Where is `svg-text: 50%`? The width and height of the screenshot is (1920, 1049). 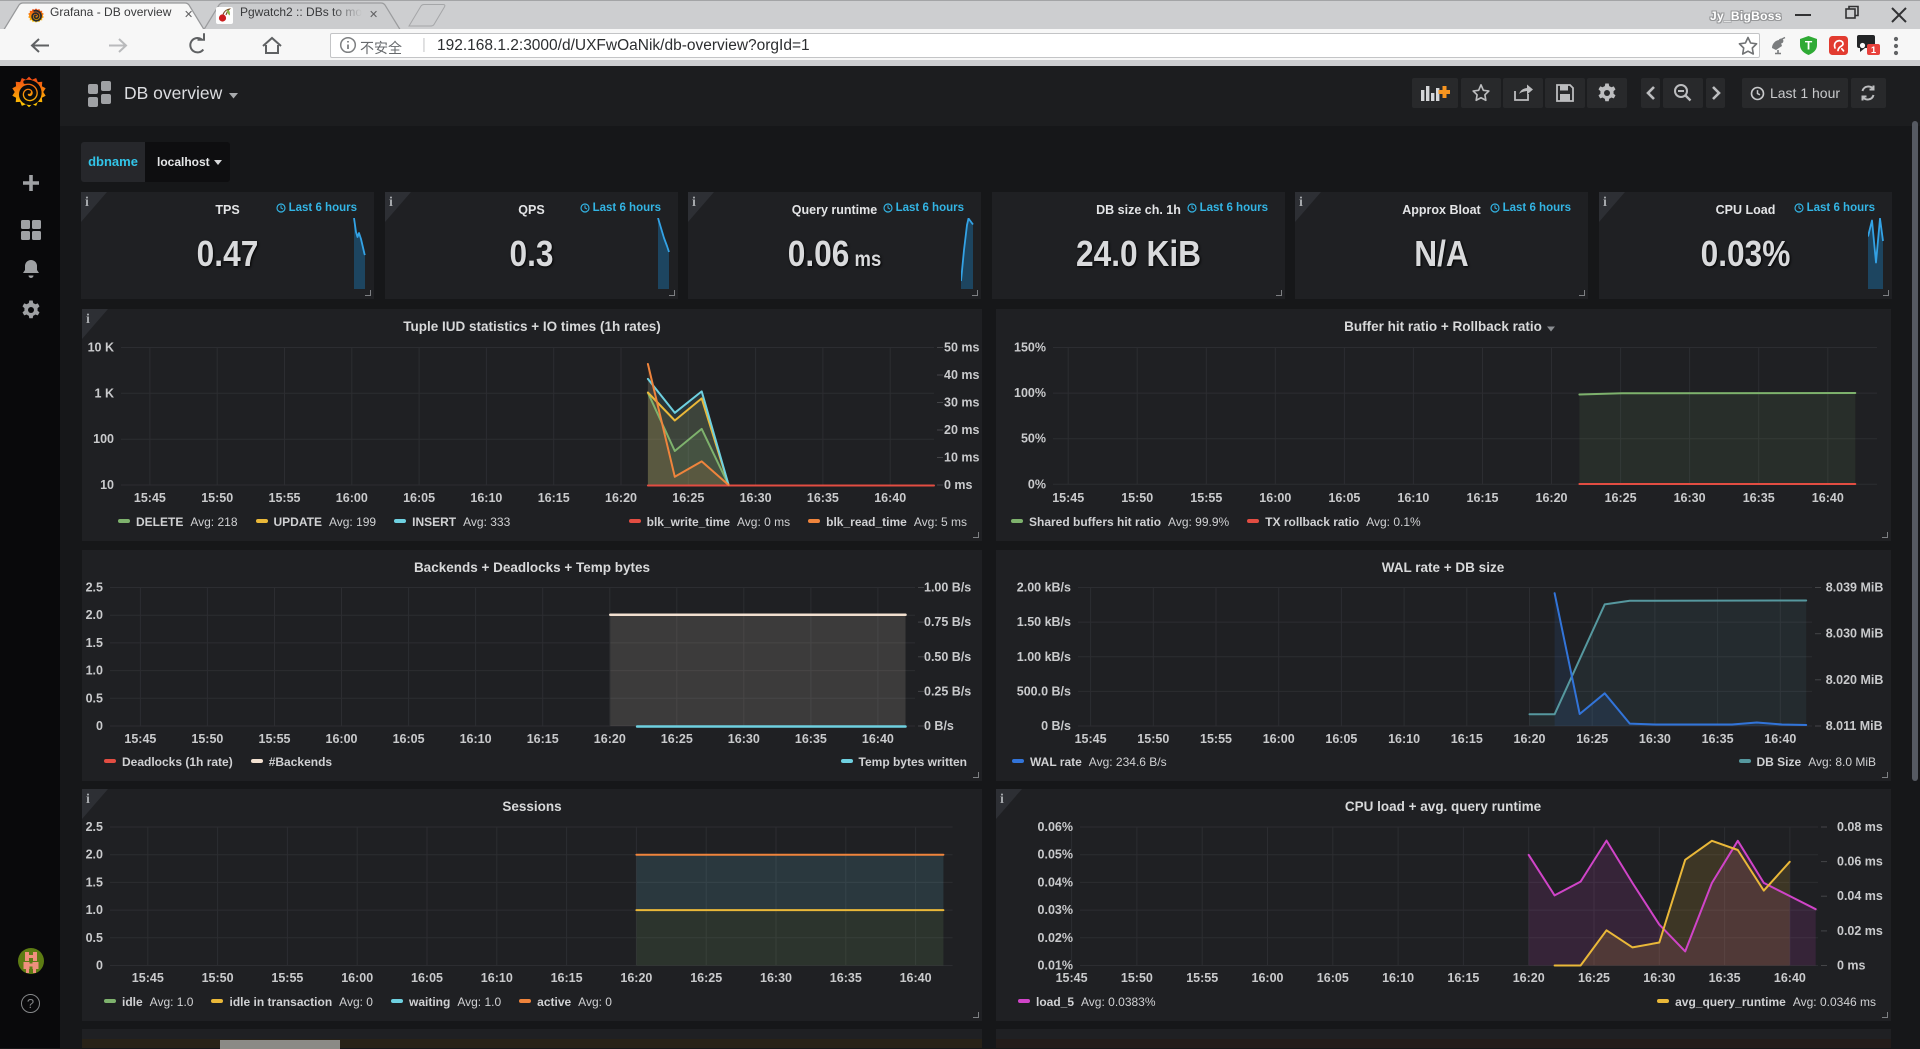
svg-text: 50% is located at coordinates (1033, 439).